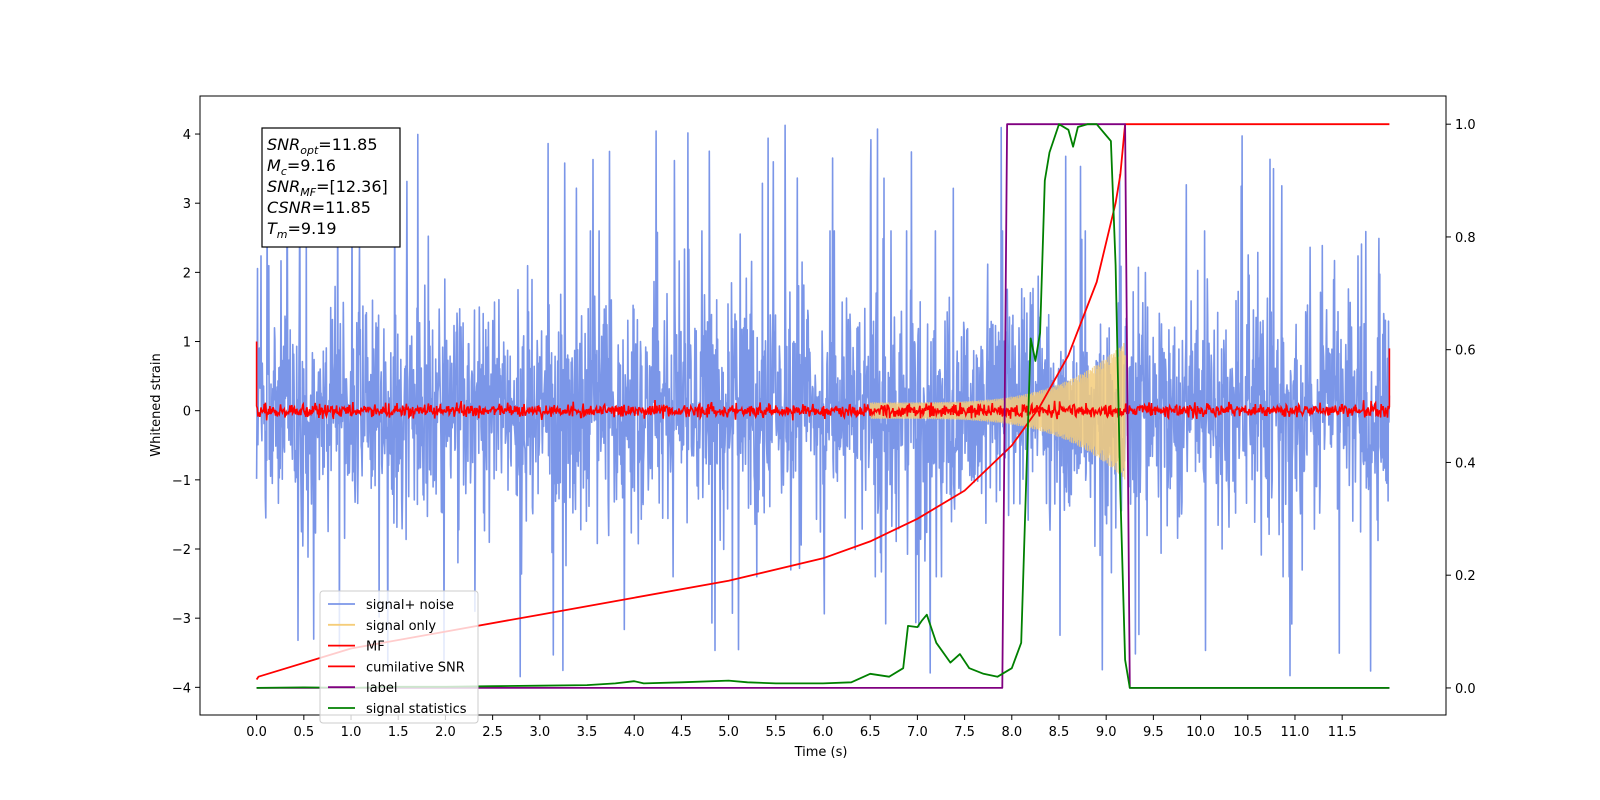 The image size is (1600, 800). Describe the element at coordinates (539, 732) in the screenshot. I see `x-tick-label: 3.0` at that location.